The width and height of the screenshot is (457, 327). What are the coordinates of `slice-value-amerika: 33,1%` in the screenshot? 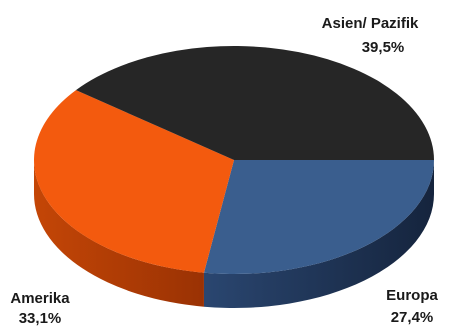 It's located at (40, 318).